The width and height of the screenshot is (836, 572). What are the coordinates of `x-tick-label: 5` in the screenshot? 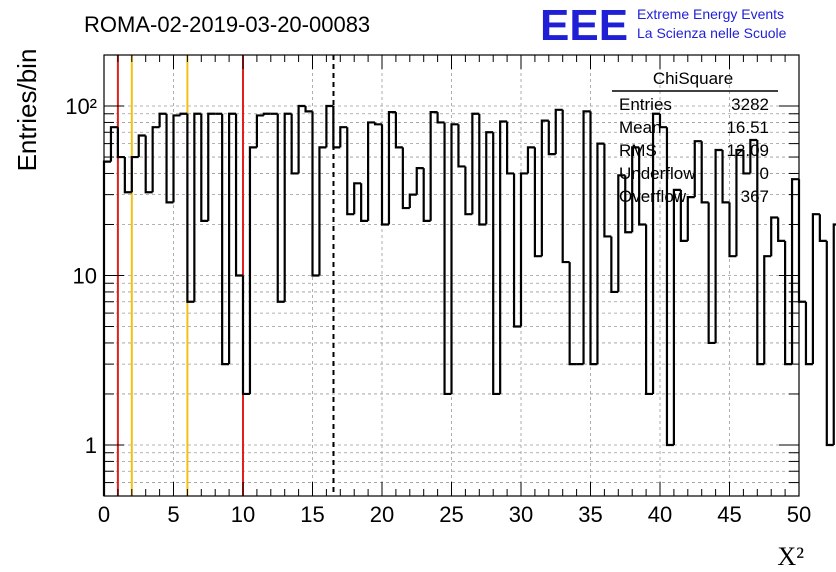 It's located at (173, 514).